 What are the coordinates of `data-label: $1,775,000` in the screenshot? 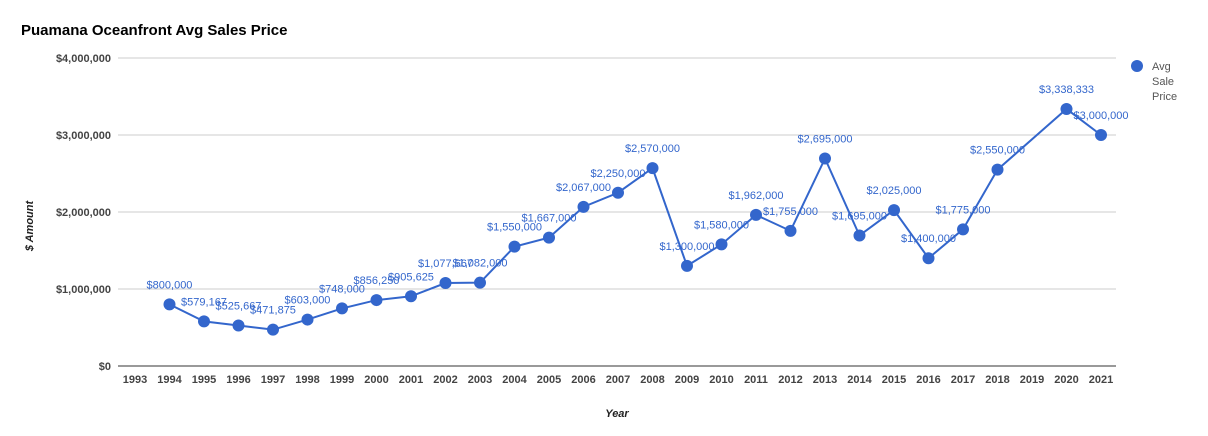 It's located at (962, 210).